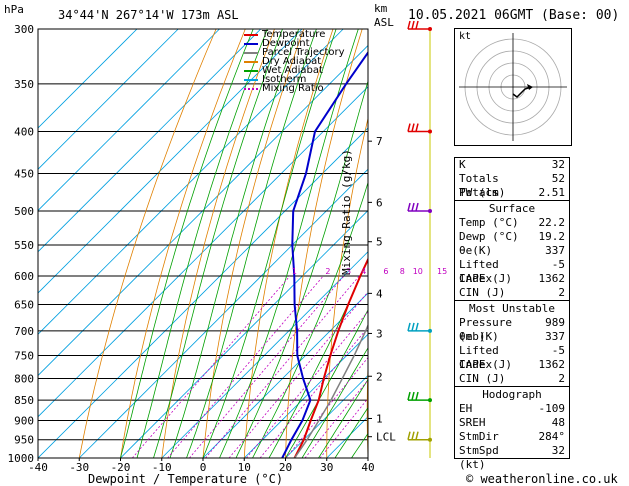 This screenshot has height=486, width=629. What do you see at coordinates (79, 467) in the screenshot?
I see `x-tick-label: -30` at bounding box center [79, 467].